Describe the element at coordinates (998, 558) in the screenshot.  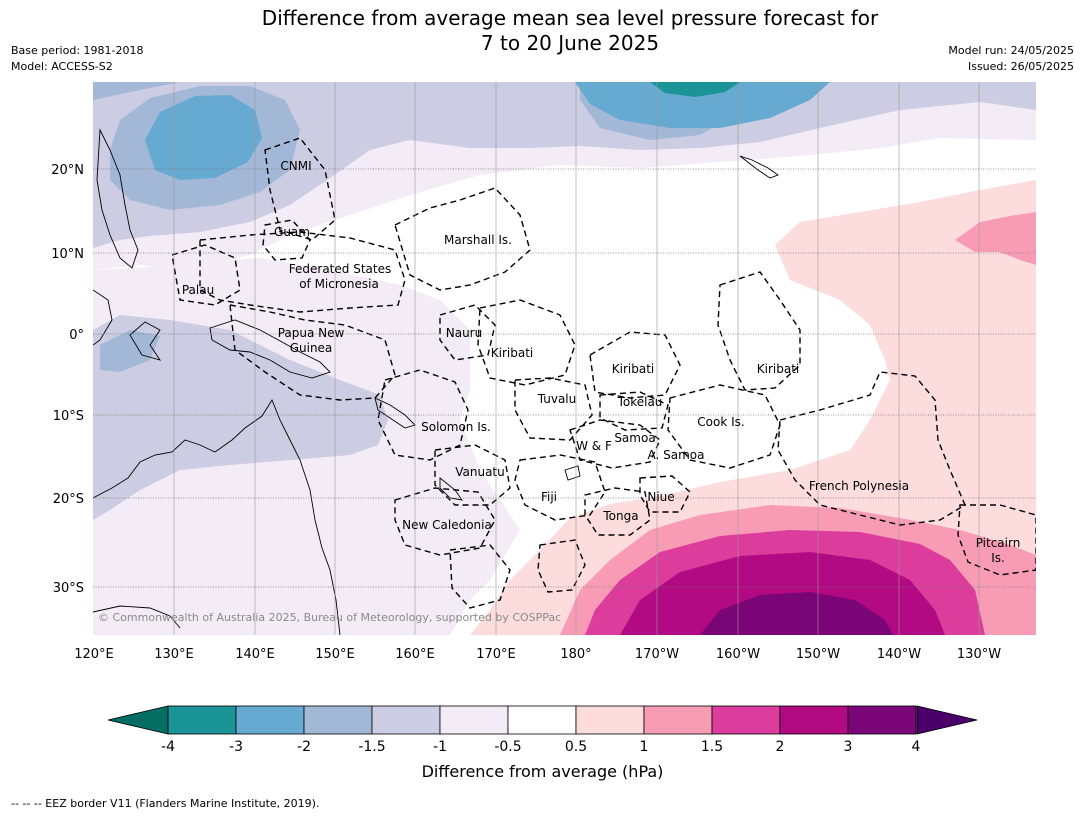
I see `label-pitcairn-2: Is.` at that location.